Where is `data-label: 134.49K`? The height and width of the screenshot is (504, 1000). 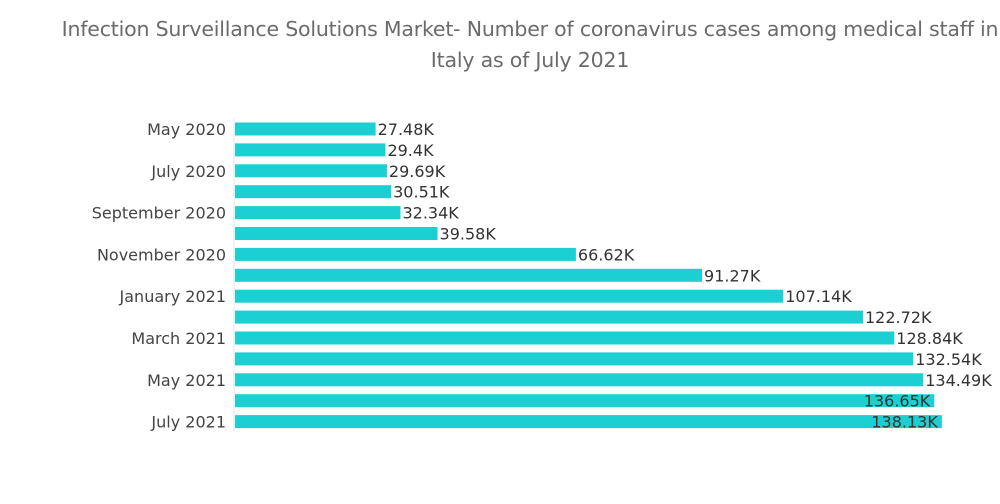
data-label: 134.49K is located at coordinates (958, 380).